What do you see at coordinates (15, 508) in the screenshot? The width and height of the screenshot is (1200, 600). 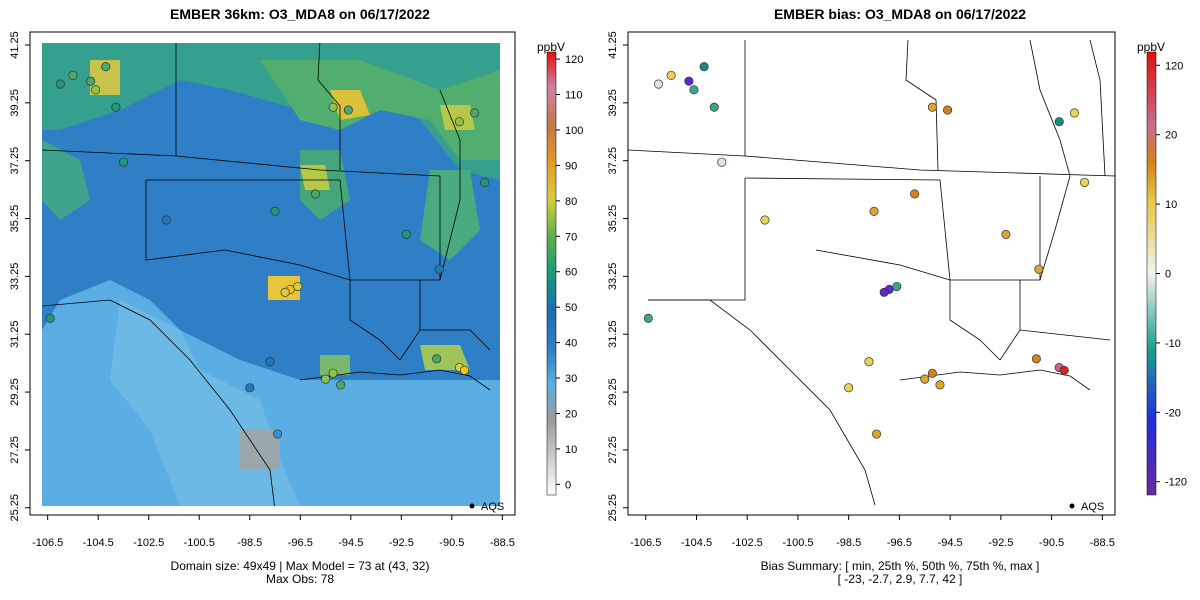 I see `y-tick-label: 25.25` at bounding box center [15, 508].